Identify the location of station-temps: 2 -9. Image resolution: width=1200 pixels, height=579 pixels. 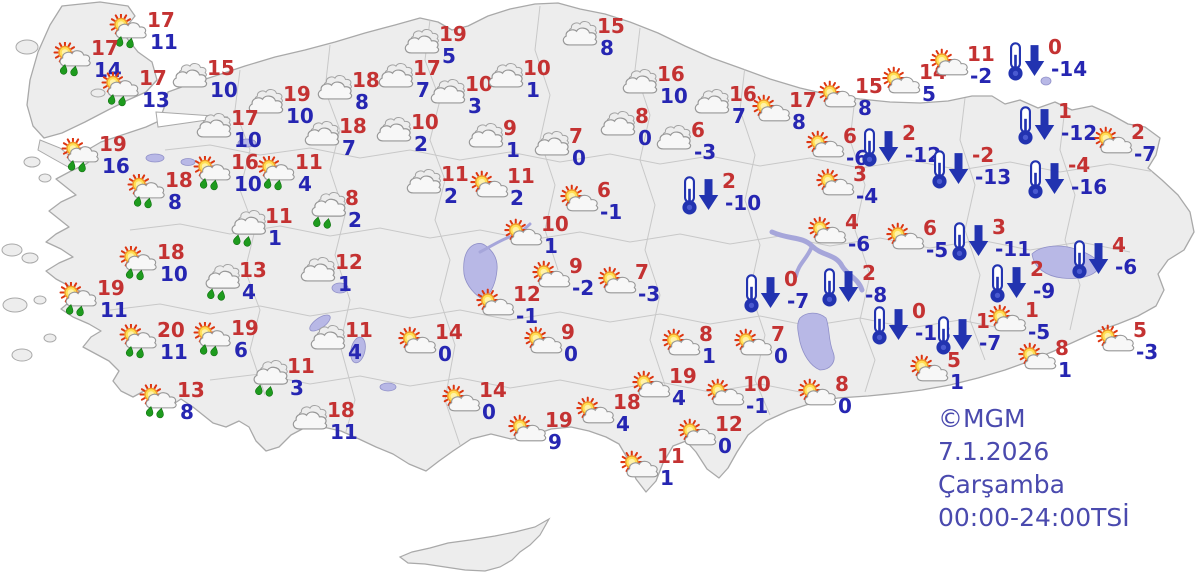
(1042, 280).